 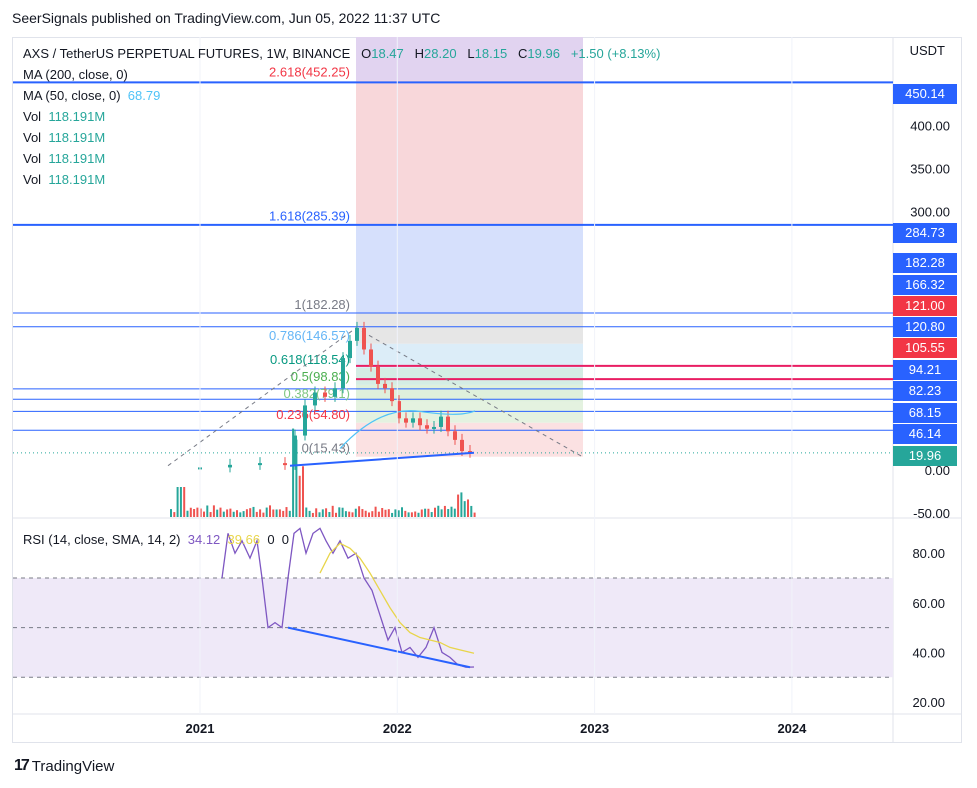 I want to click on footer: 17 TradingView, so click(x=64, y=766).